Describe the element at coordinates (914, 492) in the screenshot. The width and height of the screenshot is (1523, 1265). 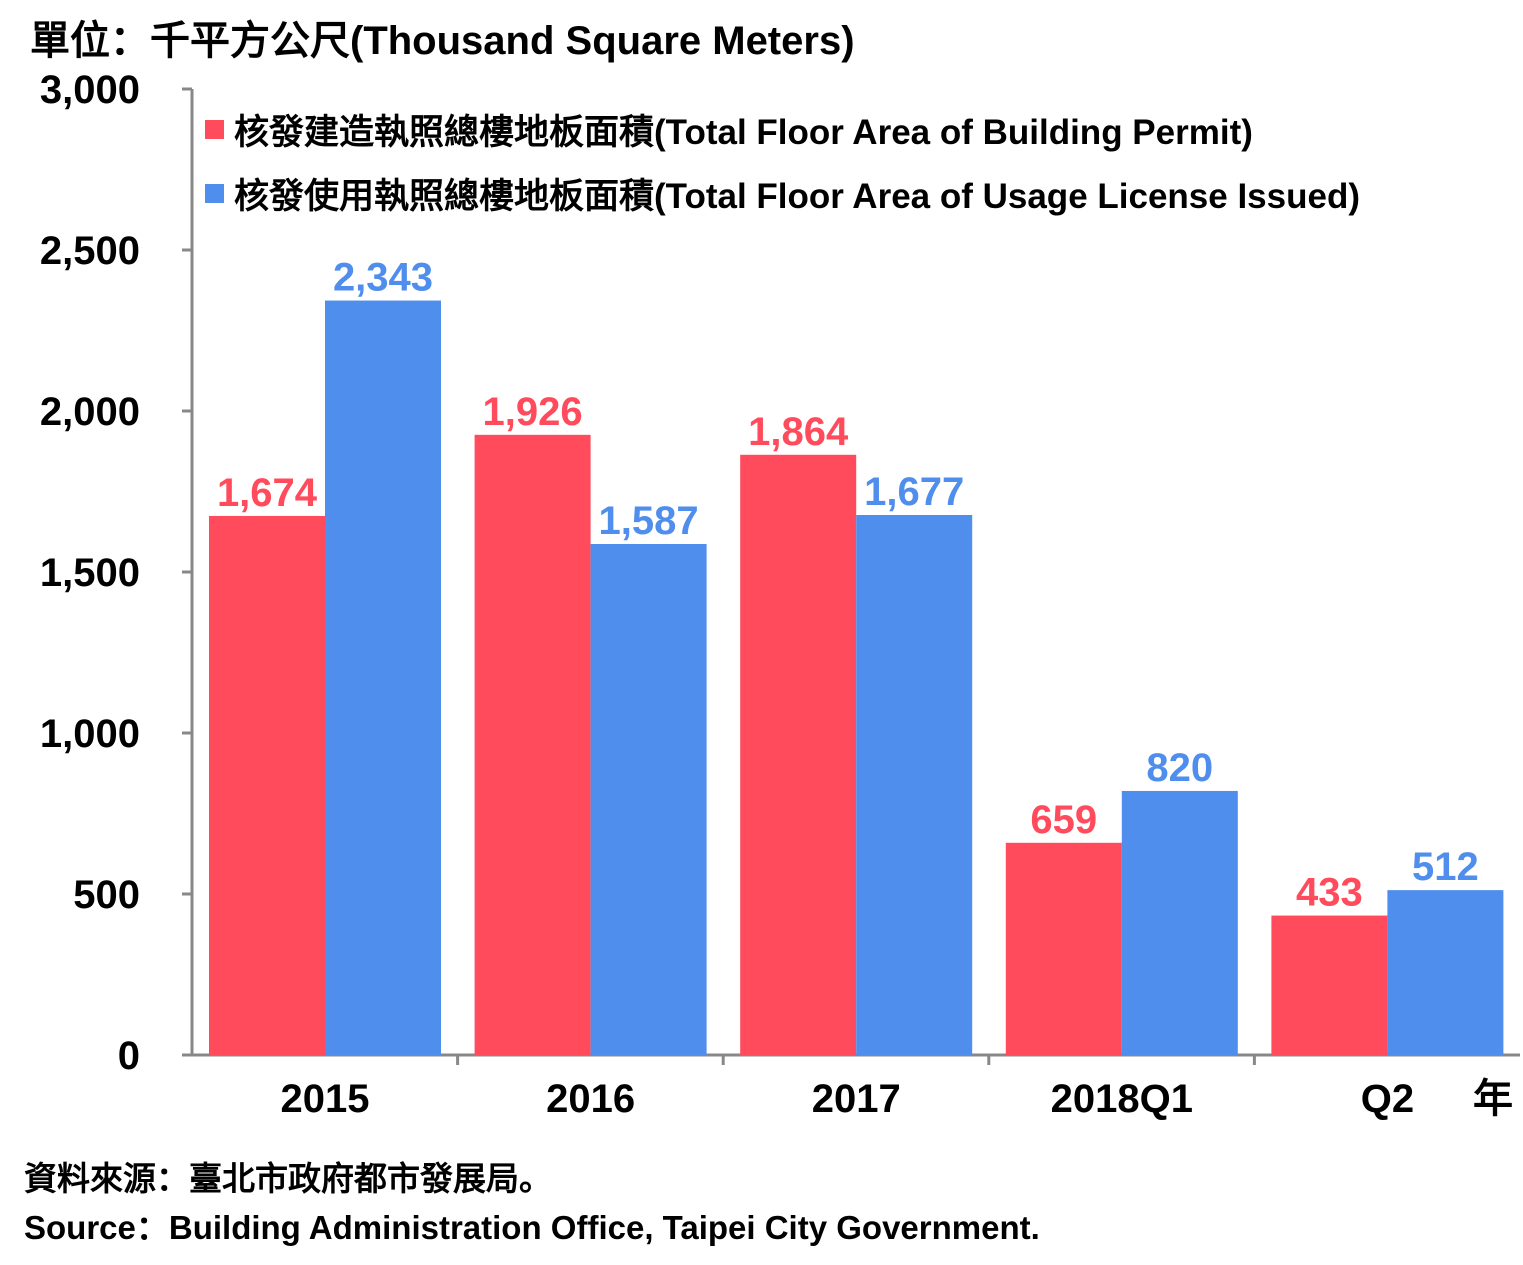
I see `data-label-usage-license: 1,677` at that location.